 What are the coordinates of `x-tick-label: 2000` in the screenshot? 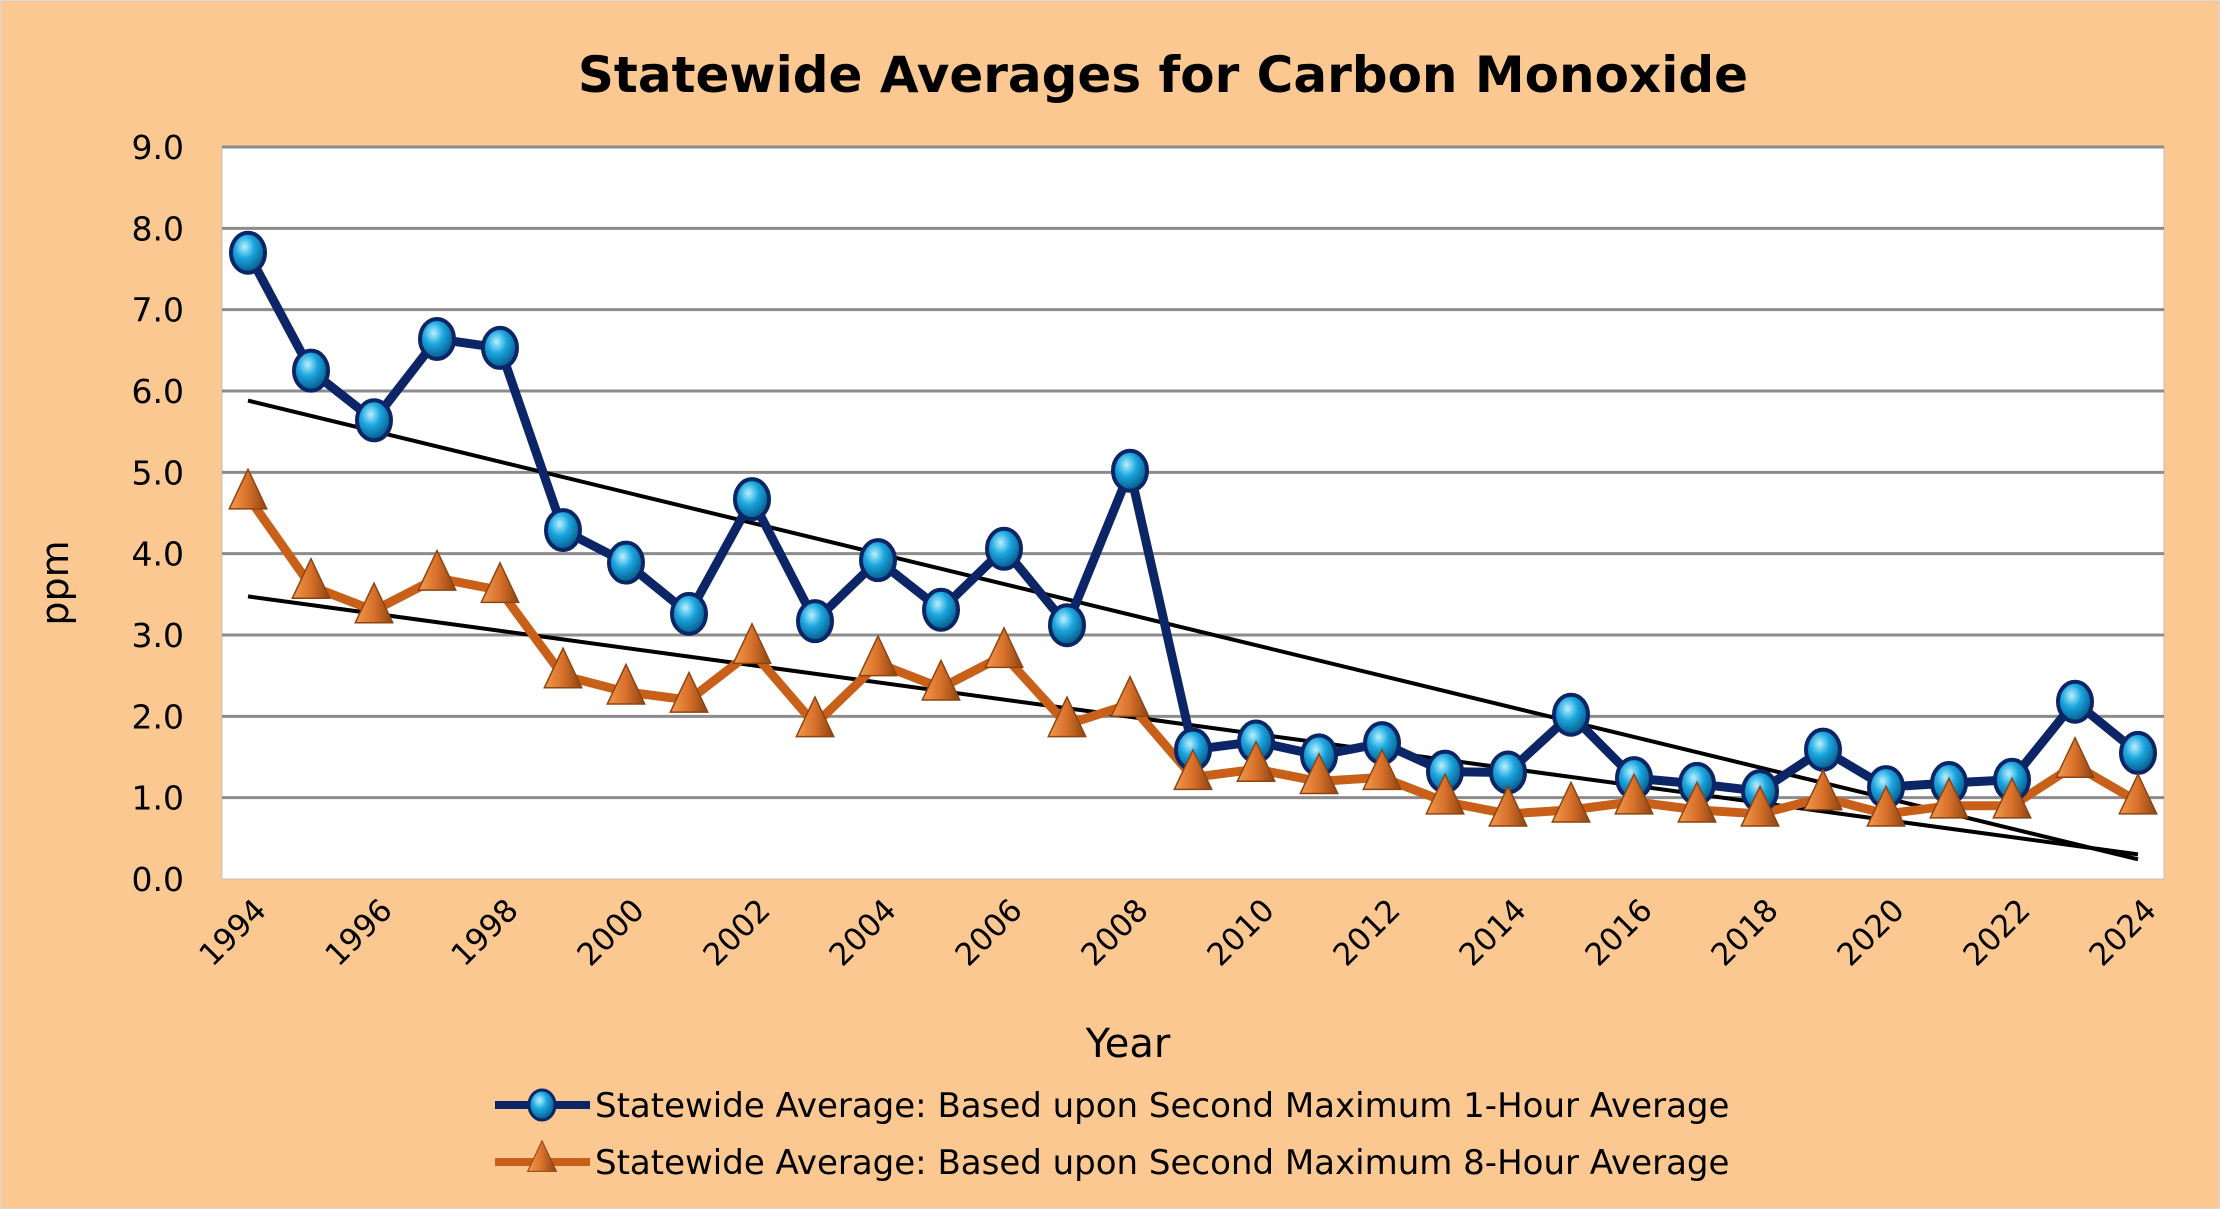 It's located at (610, 932).